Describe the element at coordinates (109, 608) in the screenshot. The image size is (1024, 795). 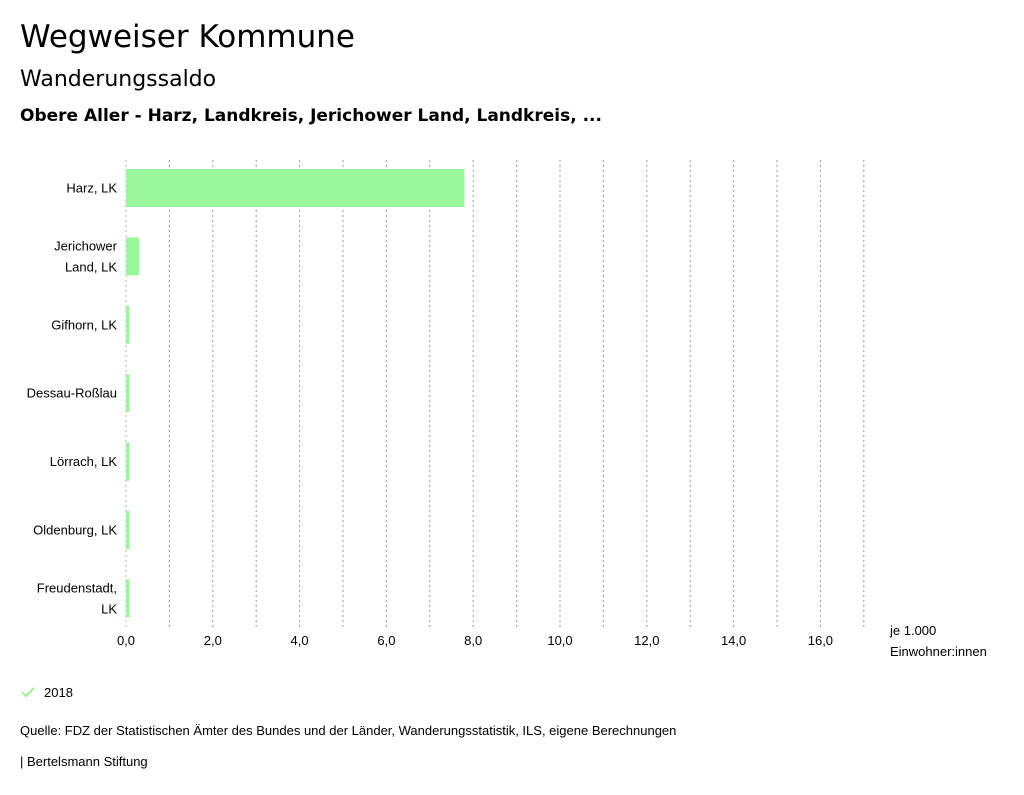
I see `category-label: LK` at that location.